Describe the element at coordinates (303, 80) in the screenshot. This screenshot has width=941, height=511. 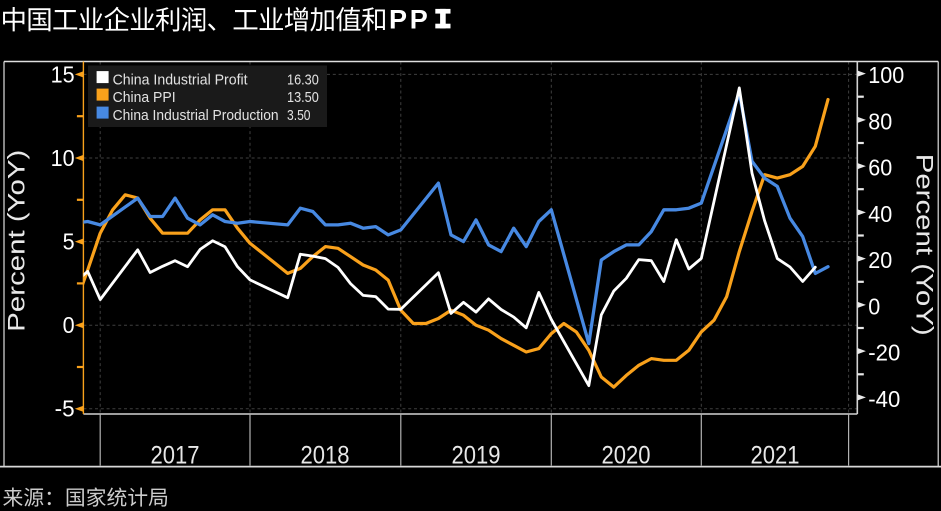
I see `svg-text: 16.30` at that location.